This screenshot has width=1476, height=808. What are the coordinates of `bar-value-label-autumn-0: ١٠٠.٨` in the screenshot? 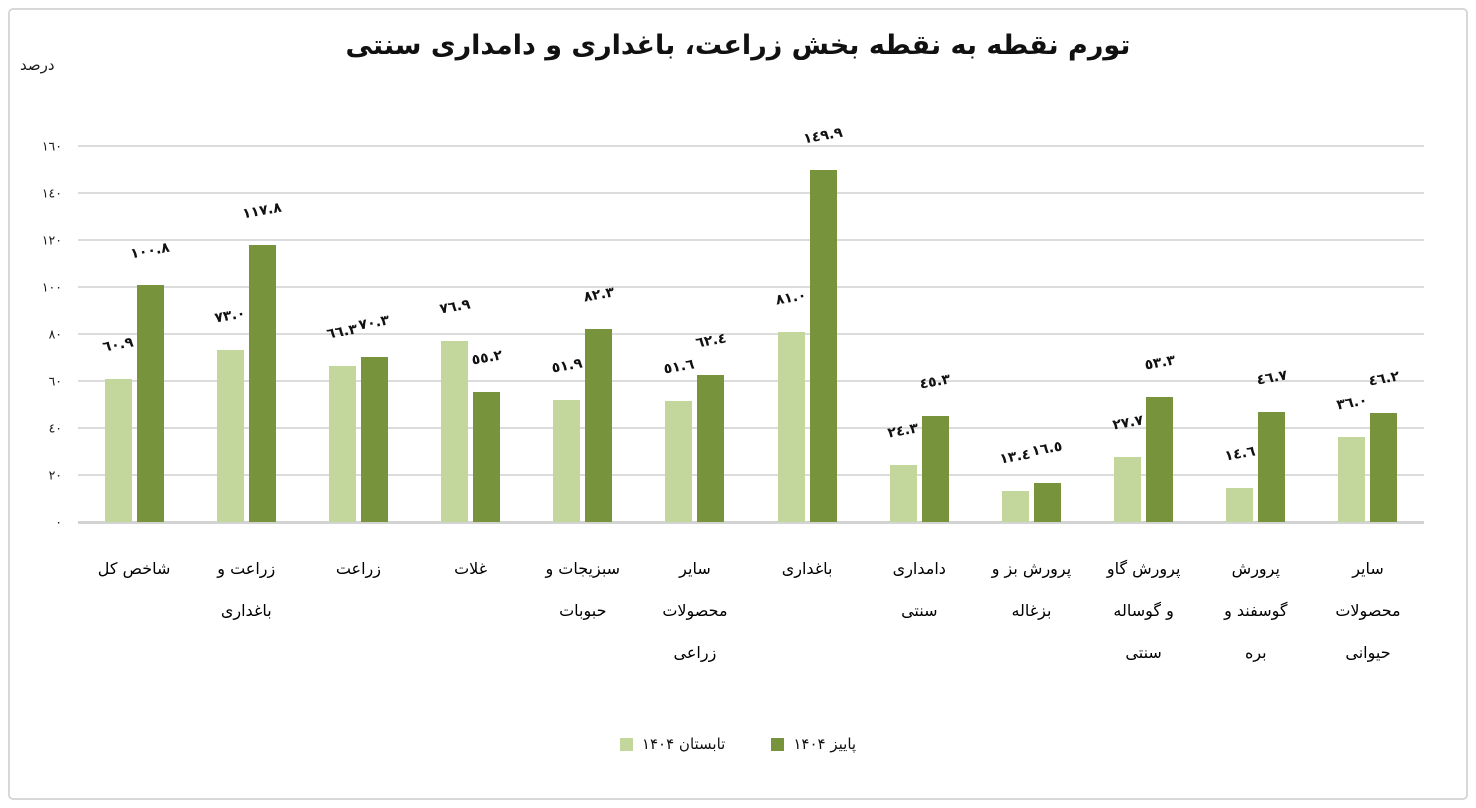 It's located at (150, 251).